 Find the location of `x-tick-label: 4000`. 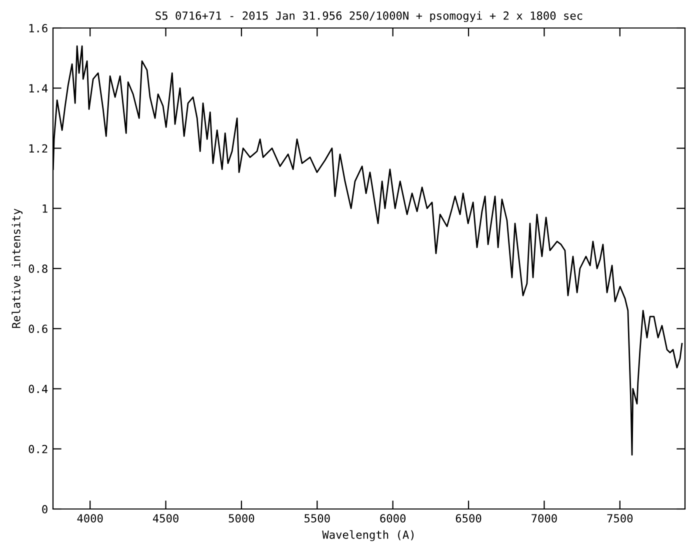

x-tick-label: 4000 is located at coordinates (90, 518).